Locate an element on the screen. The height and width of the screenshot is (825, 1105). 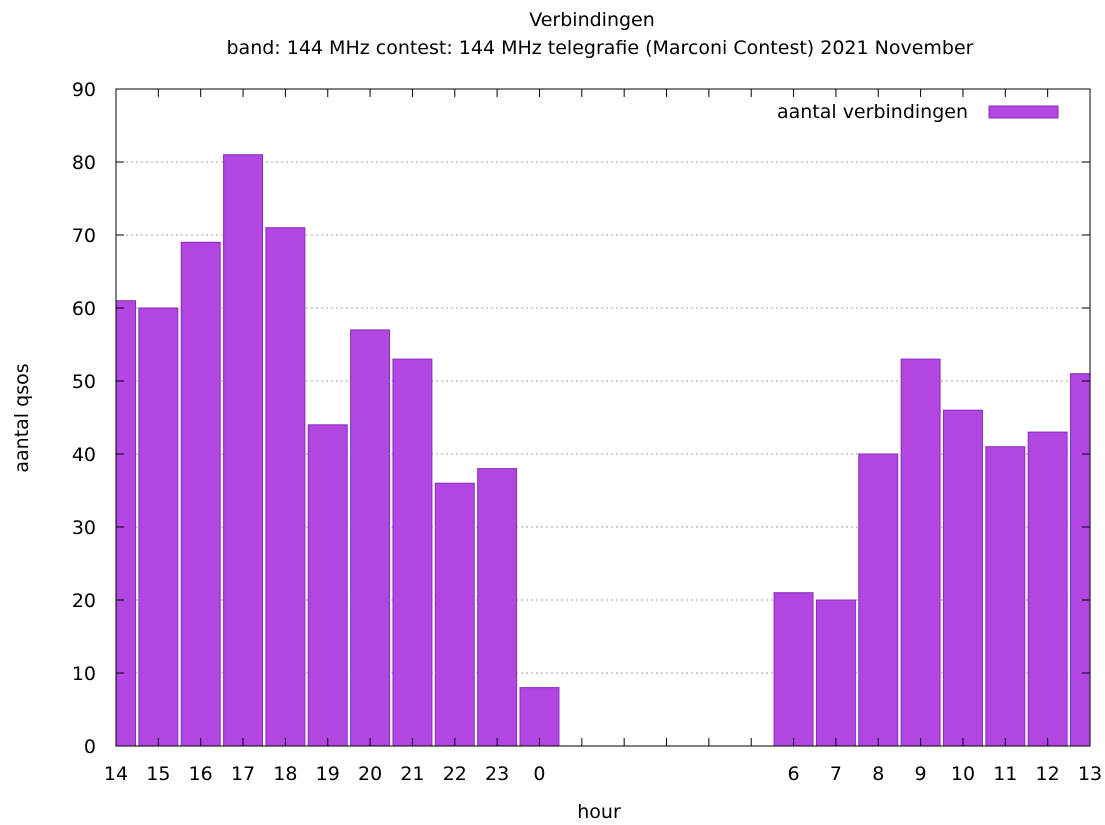
x-axis-label: hour is located at coordinates (599, 812).